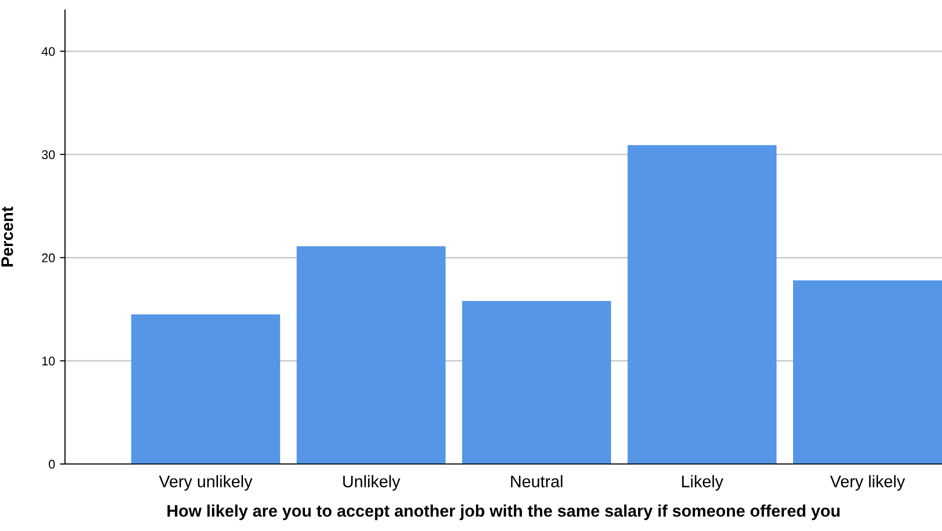 This screenshot has width=942, height=531. Describe the element at coordinates (7, 236) in the screenshot. I see `y-axis-title: Percent` at that location.